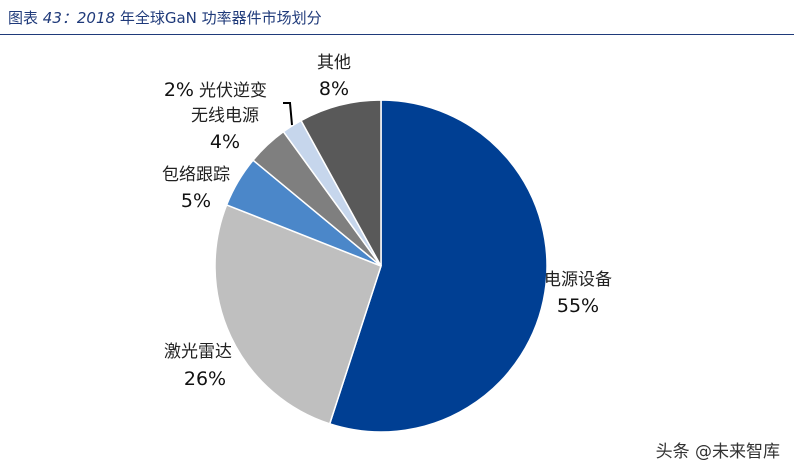 This screenshot has width=794, height=474. What do you see at coordinates (397, 34) in the screenshot?
I see `title-rule` at bounding box center [397, 34].